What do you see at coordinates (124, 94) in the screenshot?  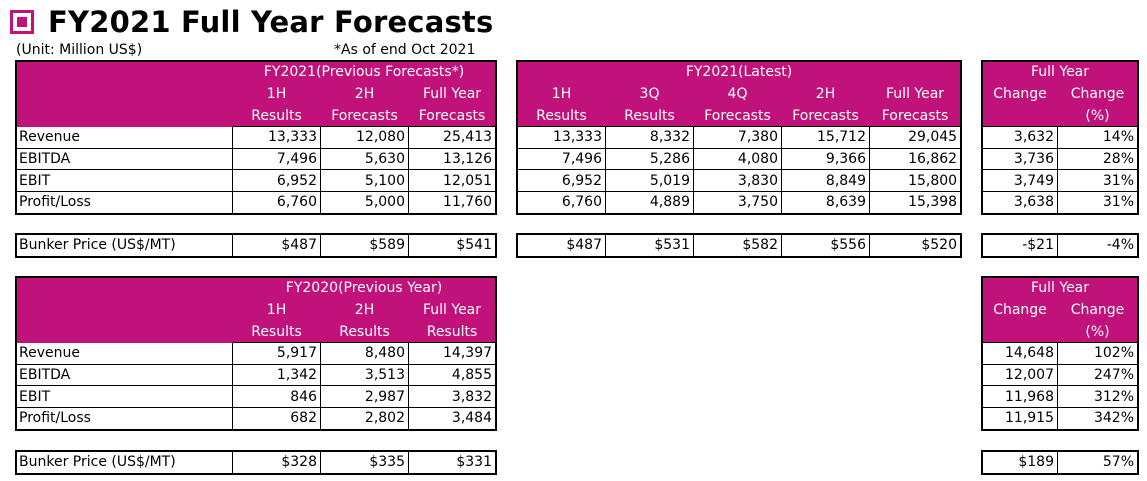 I see `header-blank` at bounding box center [124, 94].